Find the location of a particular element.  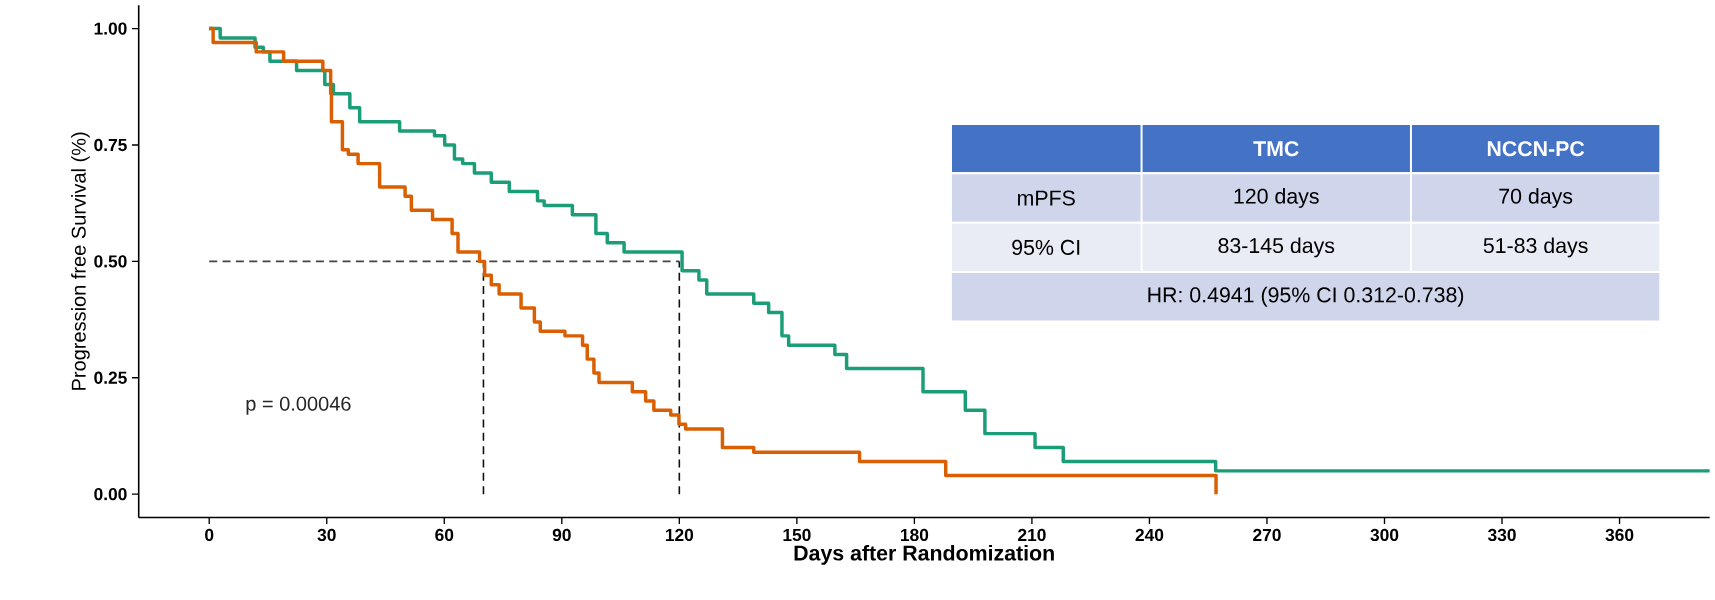

y-tick-label: 0.50 is located at coordinates (110, 261).